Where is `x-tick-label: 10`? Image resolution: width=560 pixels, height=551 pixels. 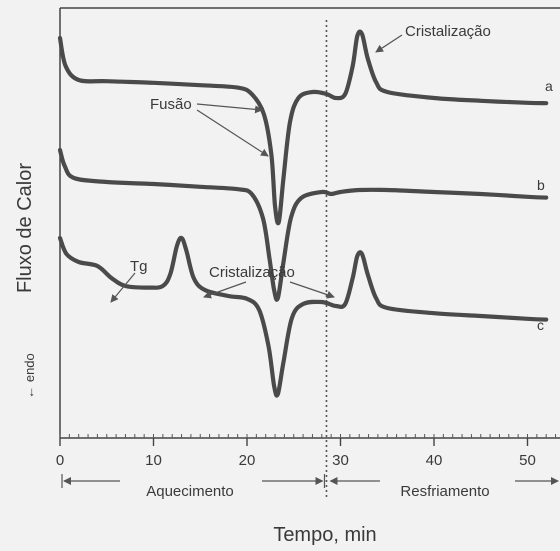 x-tick-label: 10 is located at coordinates (153, 460).